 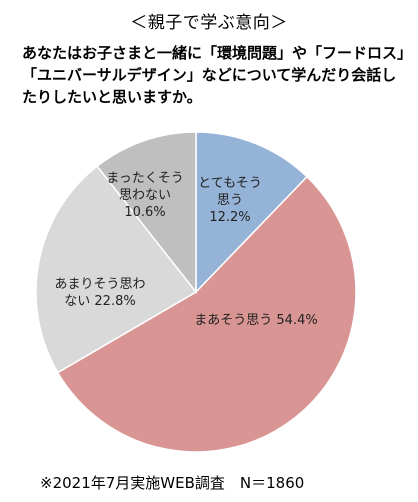 What do you see at coordinates (144, 195) in the screenshot?
I see `slice-label: まったくそう思わない 10.6%` at bounding box center [144, 195].